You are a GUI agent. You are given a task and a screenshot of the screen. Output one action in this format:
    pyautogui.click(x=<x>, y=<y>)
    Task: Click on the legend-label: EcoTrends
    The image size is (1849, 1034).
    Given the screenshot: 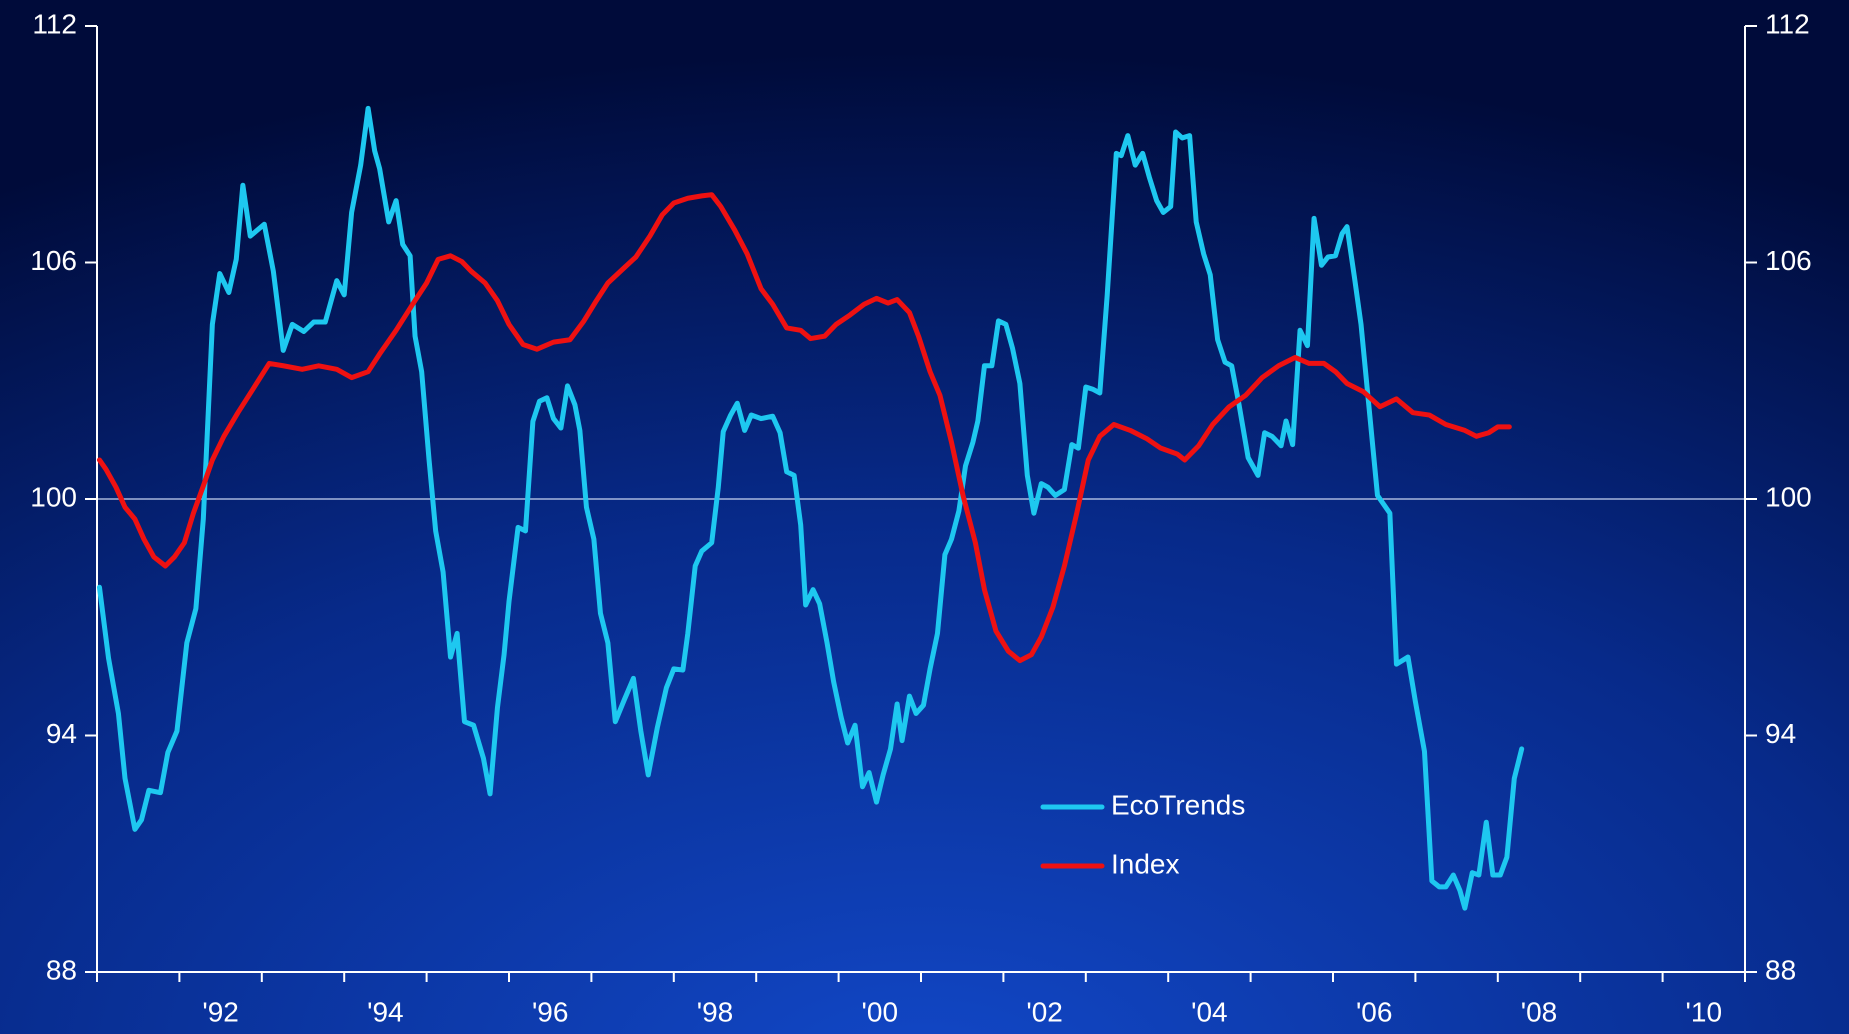 What is the action you would take?
    pyautogui.click(x=1178, y=804)
    